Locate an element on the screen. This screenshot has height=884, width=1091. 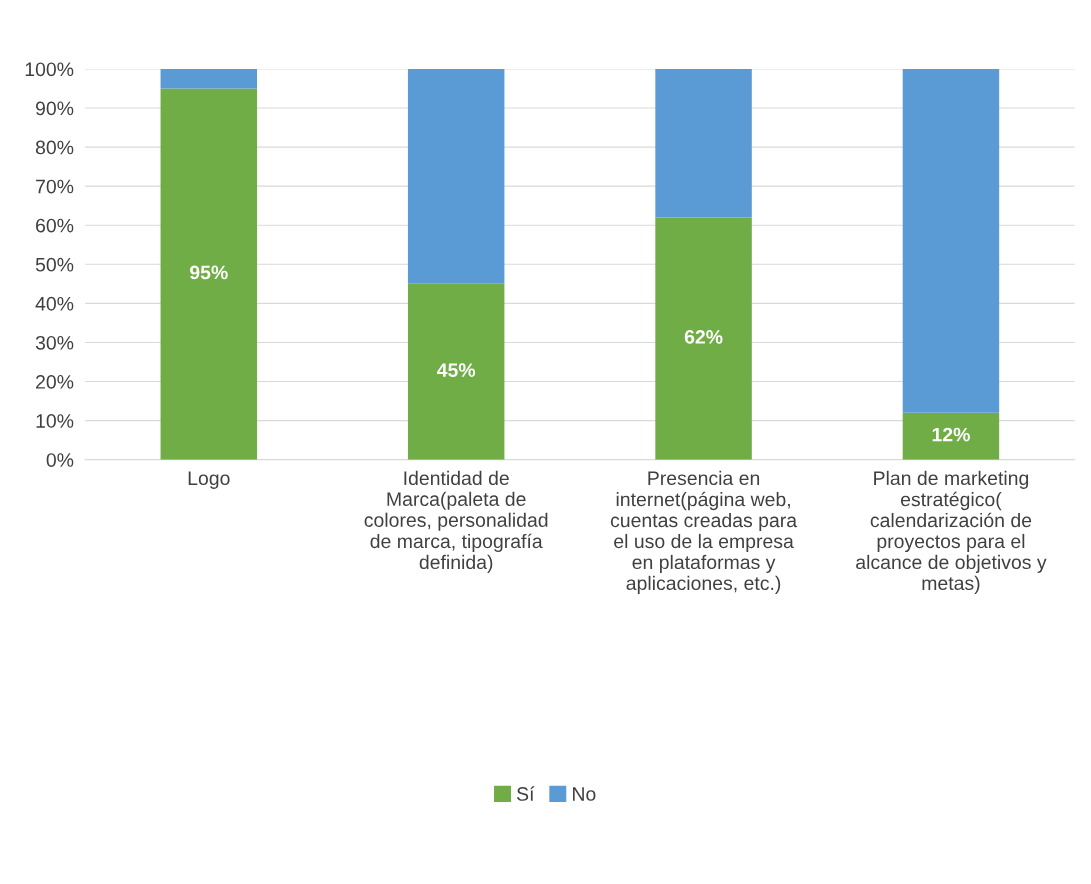
y-tick-label: 50% is located at coordinates (54, 264).